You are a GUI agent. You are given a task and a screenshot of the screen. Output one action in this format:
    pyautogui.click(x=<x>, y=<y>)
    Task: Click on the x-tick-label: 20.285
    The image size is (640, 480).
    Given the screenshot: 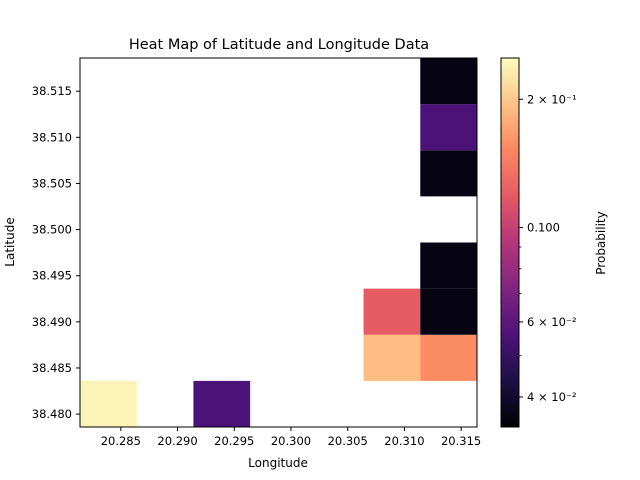 What is the action you would take?
    pyautogui.click(x=121, y=441)
    